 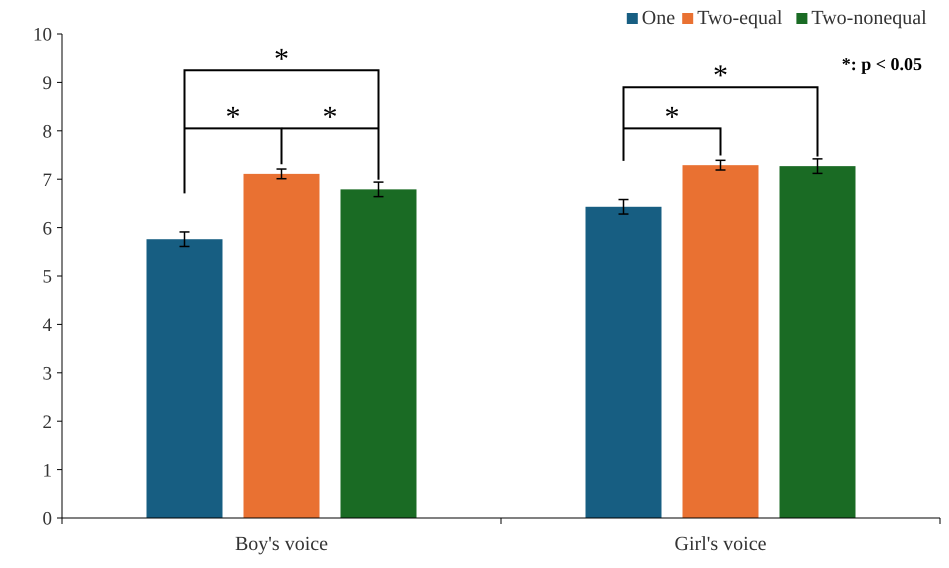 I want to click on x-tick-label: Girl's voice, so click(x=720, y=544).